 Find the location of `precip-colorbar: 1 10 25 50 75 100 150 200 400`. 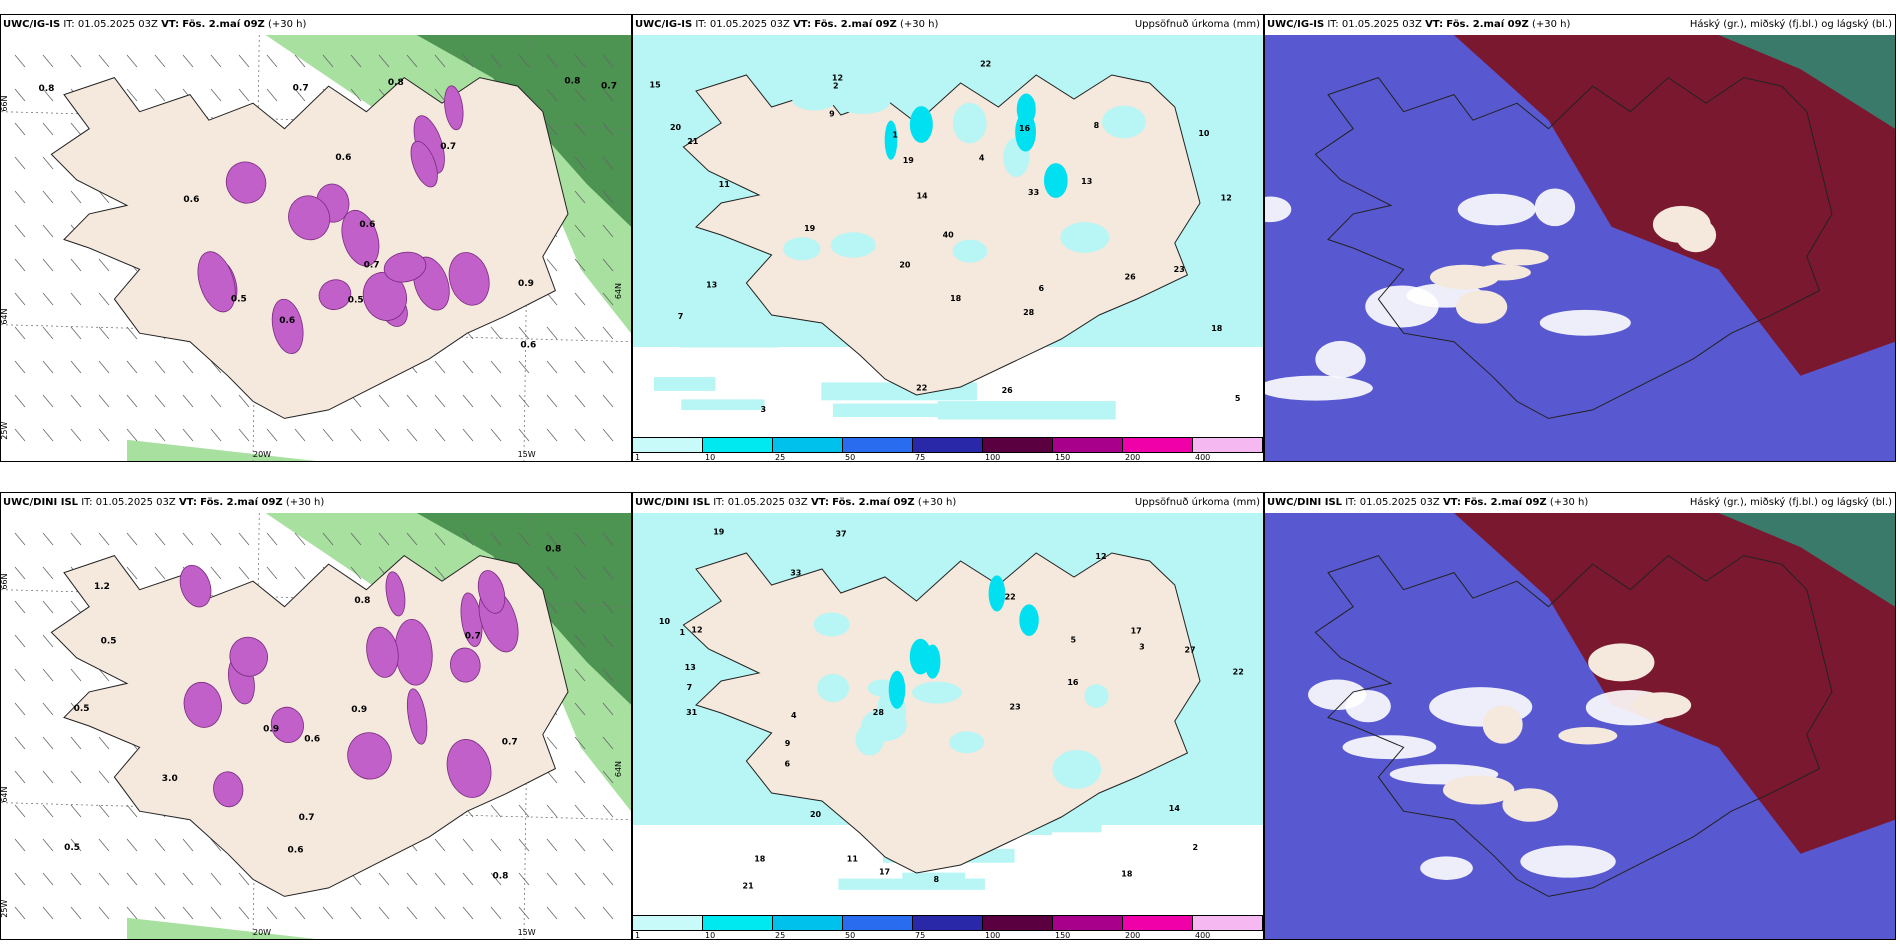

precip-colorbar: 1 10 25 50 75 100 150 200 400 is located at coordinates (948, 449).